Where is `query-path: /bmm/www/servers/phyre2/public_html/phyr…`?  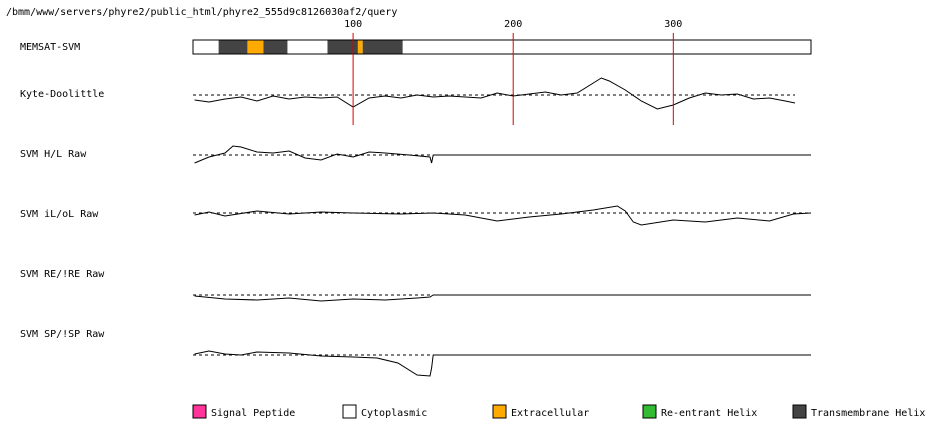 query-path: /bmm/www/servers/phyre2/public_html/phyr… is located at coordinates (201, 12).